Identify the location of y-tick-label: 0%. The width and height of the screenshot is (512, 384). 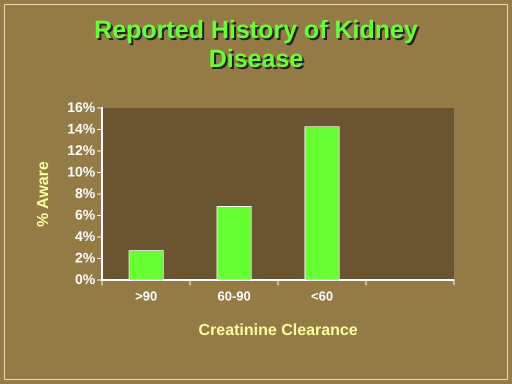
(85, 279).